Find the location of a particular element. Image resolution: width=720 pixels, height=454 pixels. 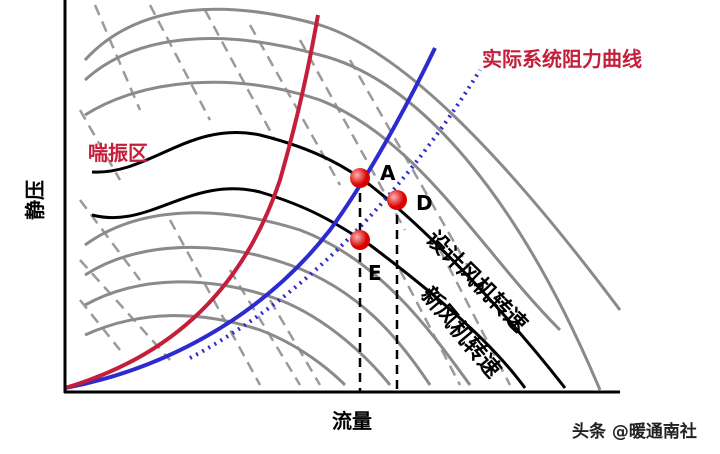

watermark: 头条 @暖通南社 is located at coordinates (634, 431).